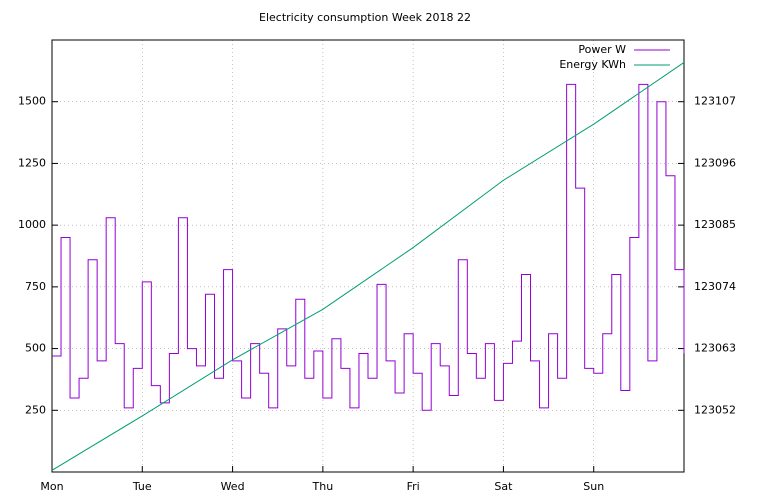  I want to click on y-tick-label: 1250, so click(32, 162).